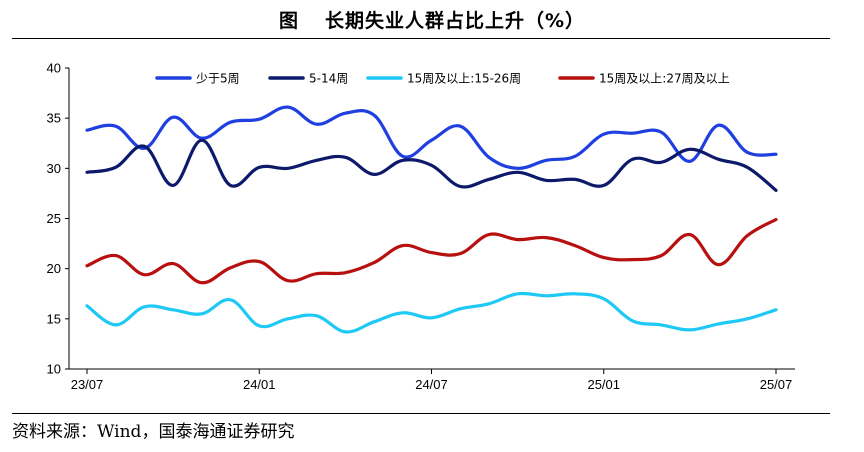  Describe the element at coordinates (776, 384) in the screenshot. I see `x-tick-label: 25/07` at that location.